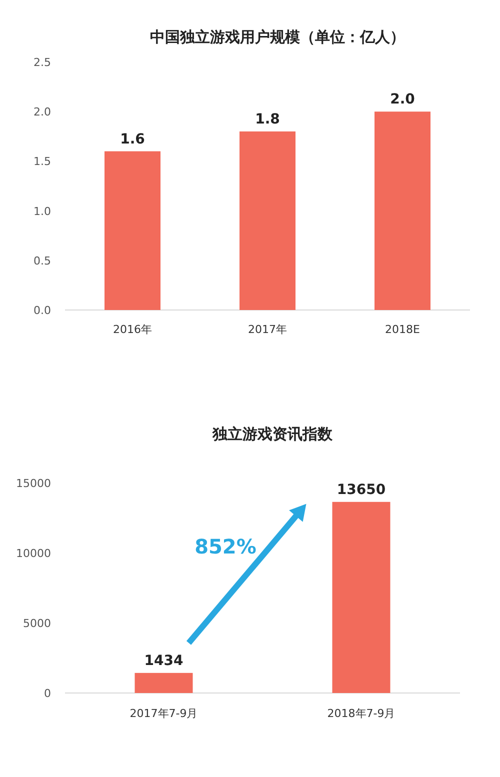 This screenshot has width=500, height=777. What do you see at coordinates (42, 261) in the screenshot?
I see `y-tick-label: 0.5` at bounding box center [42, 261].